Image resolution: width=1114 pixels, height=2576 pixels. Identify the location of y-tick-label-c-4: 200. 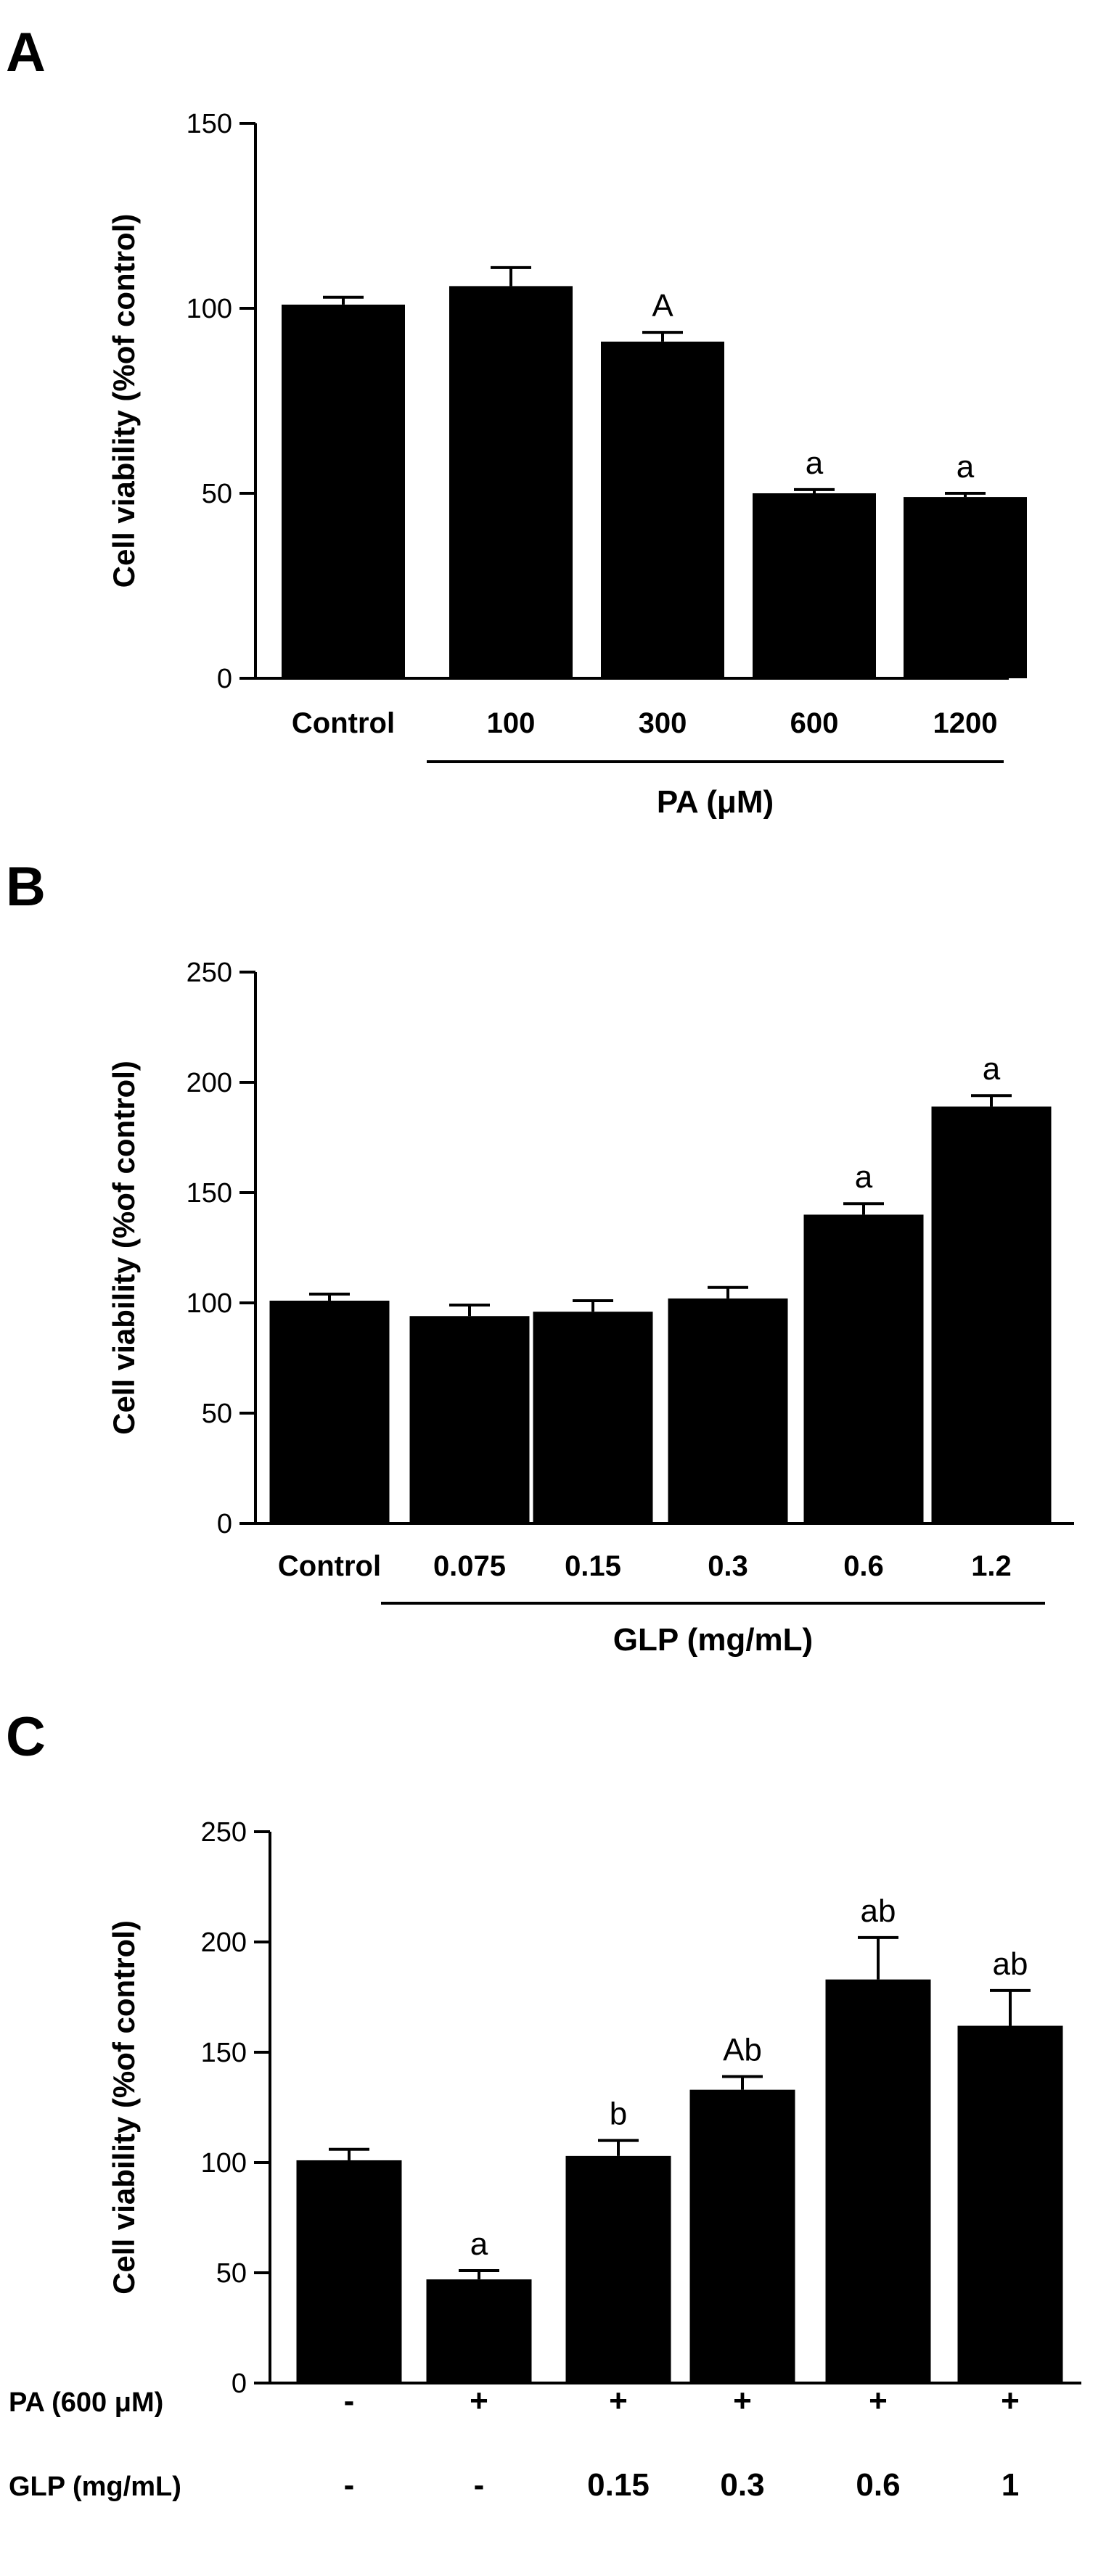
(224, 1942).